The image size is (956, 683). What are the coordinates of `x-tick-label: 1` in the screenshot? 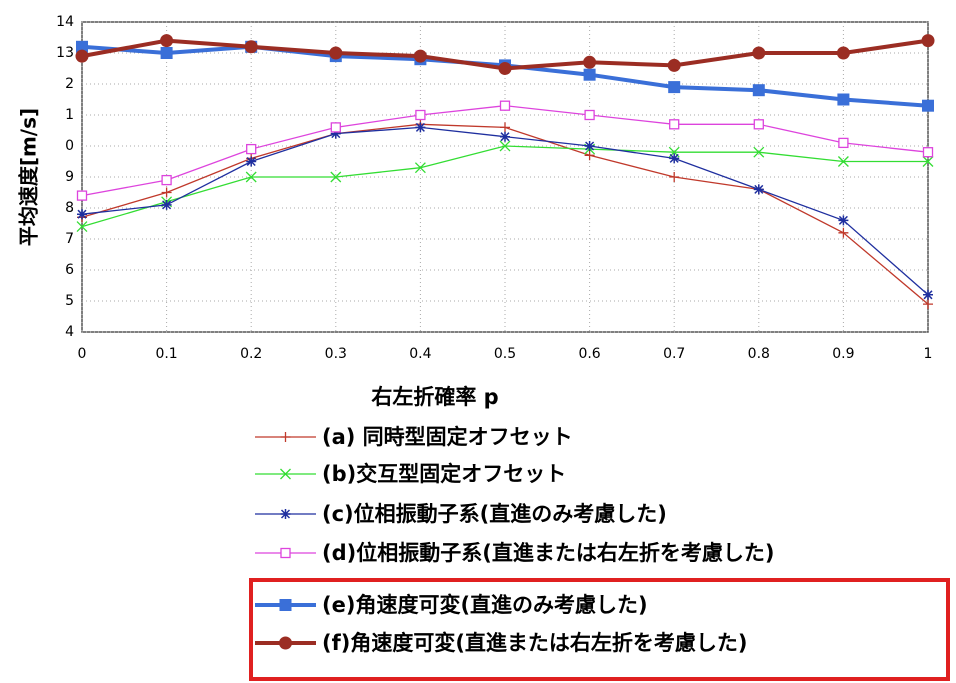 It's located at (928, 354).